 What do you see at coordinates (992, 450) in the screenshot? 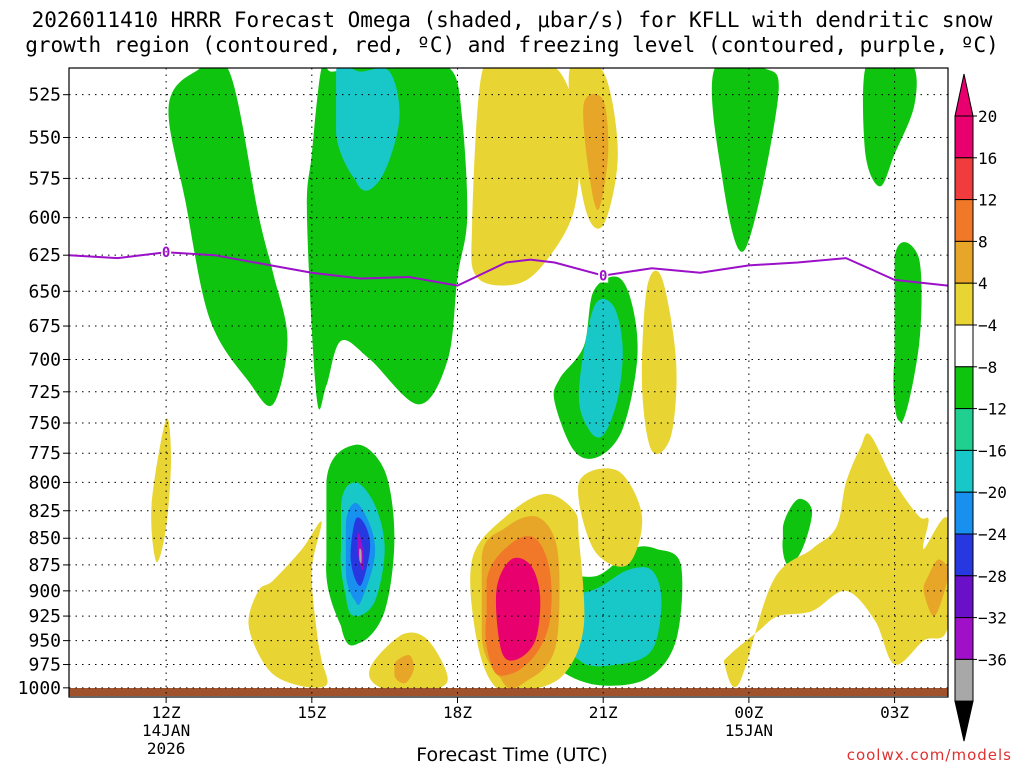
I see `colorbar-label: −16` at bounding box center [992, 450].